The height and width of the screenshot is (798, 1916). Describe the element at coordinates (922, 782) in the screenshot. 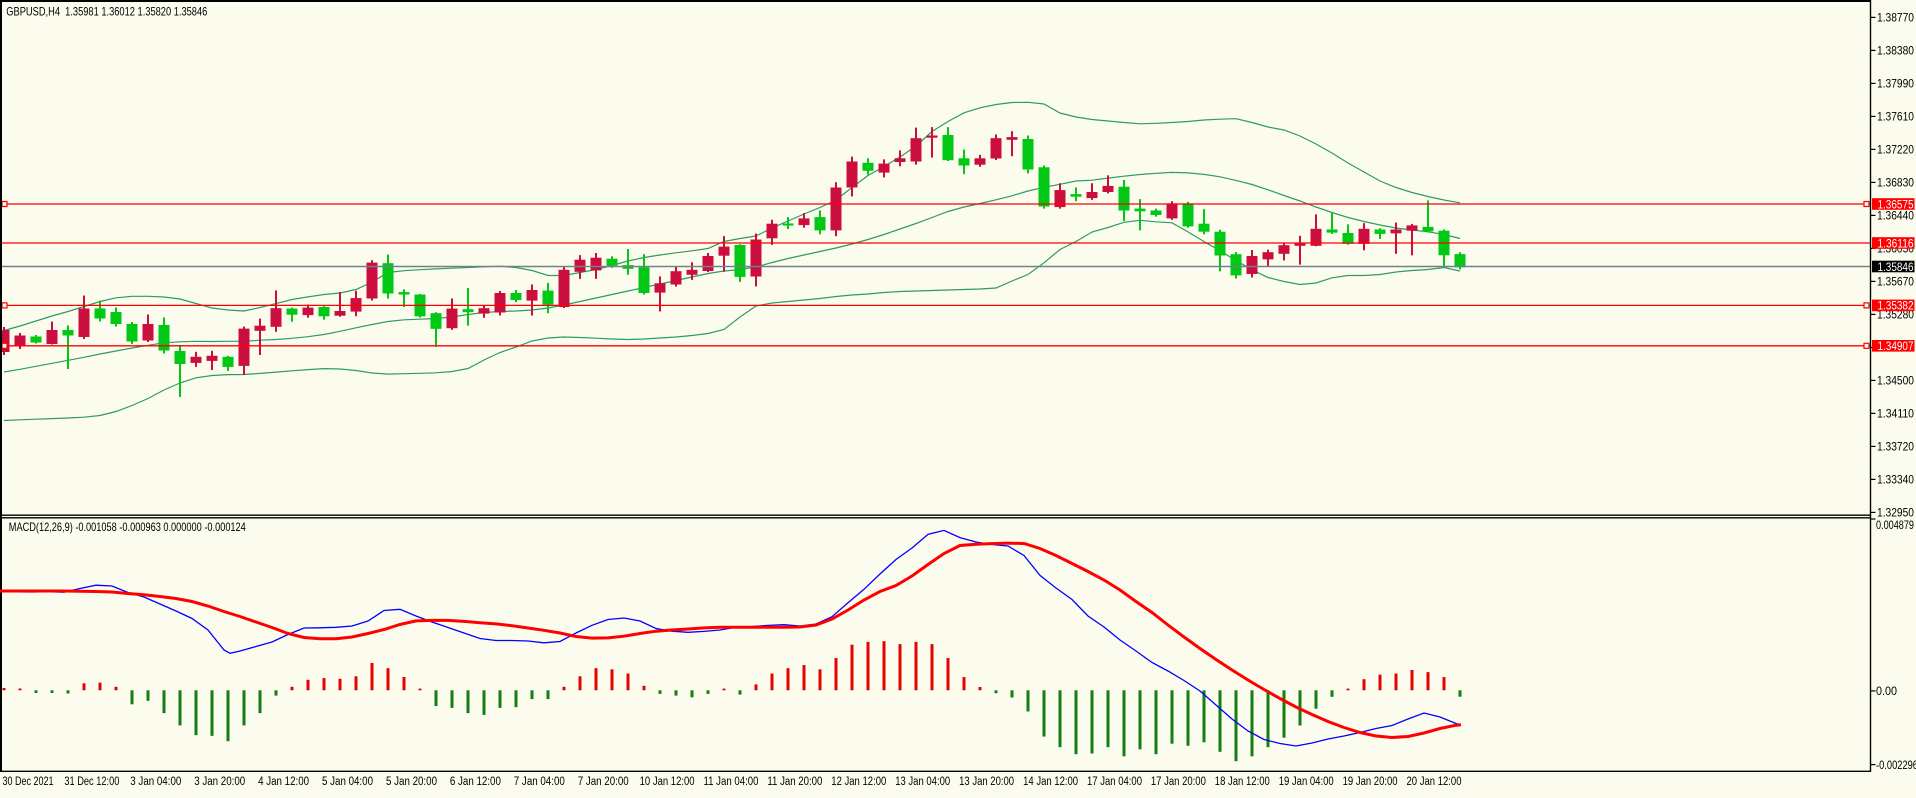

I see `svg-text: 13 Jan 04:00` at that location.